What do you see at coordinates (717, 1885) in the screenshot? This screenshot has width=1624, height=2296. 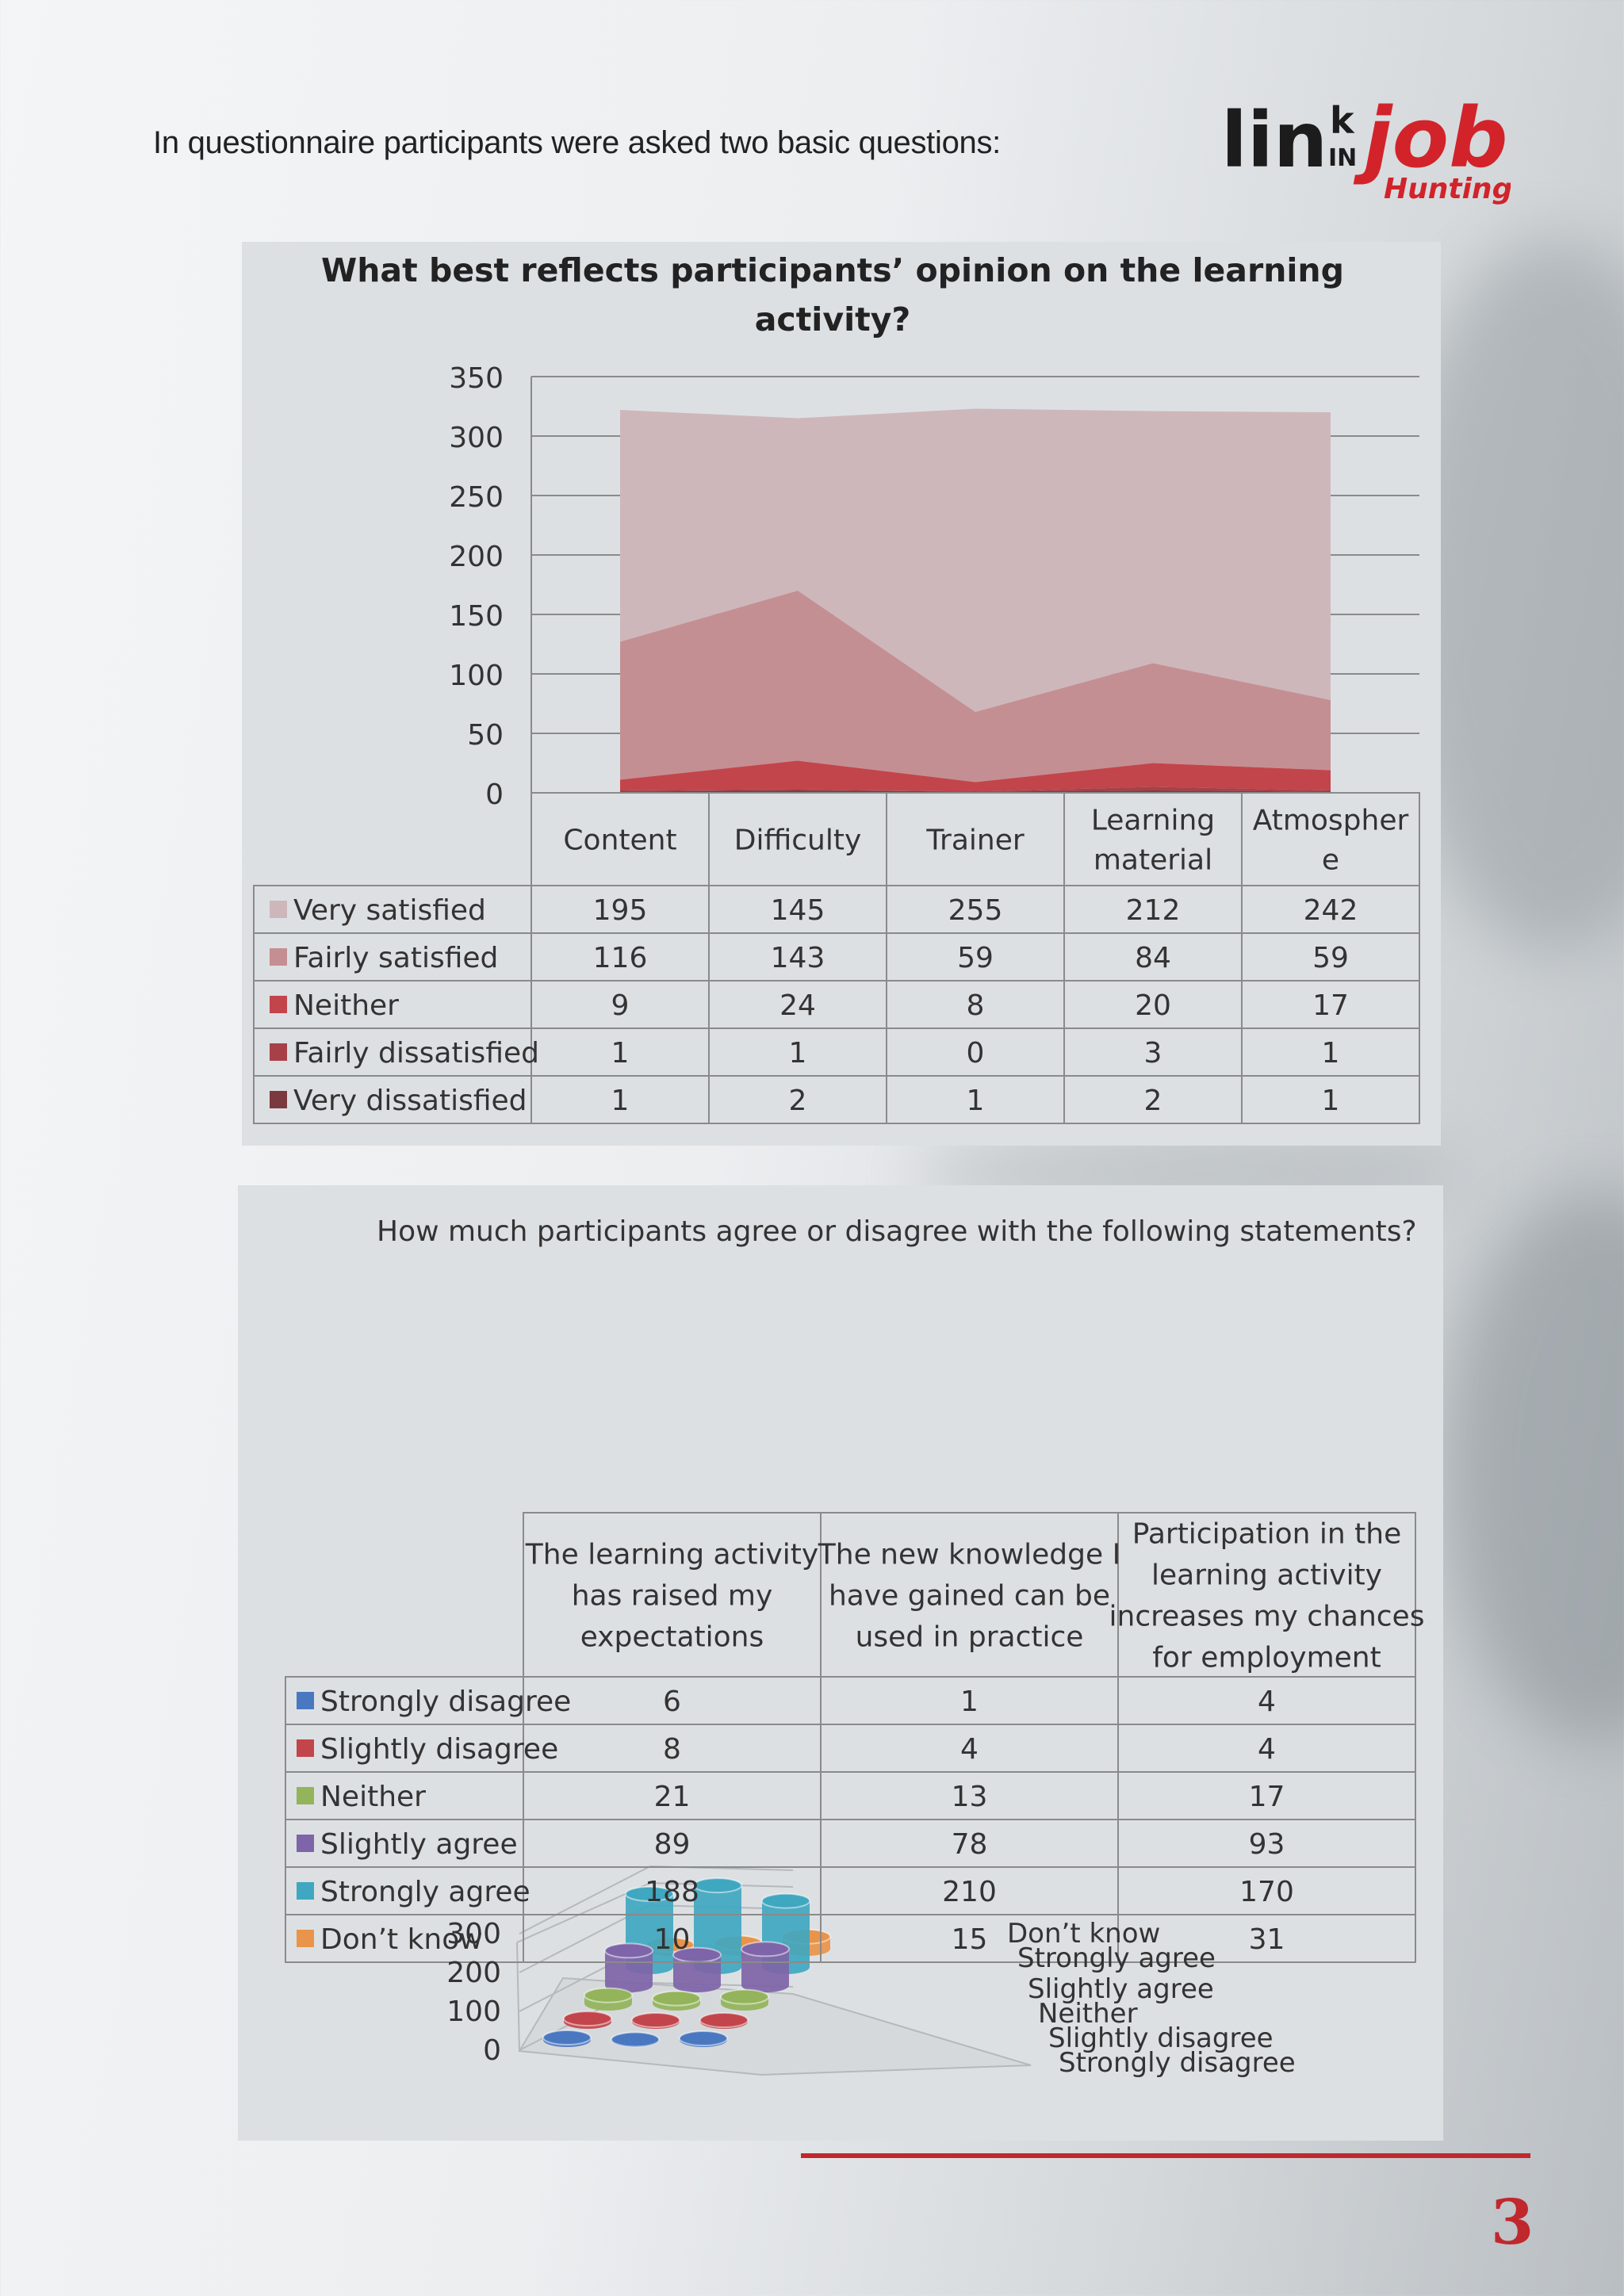 I see `bar-strongly-agree-2-top` at bounding box center [717, 1885].